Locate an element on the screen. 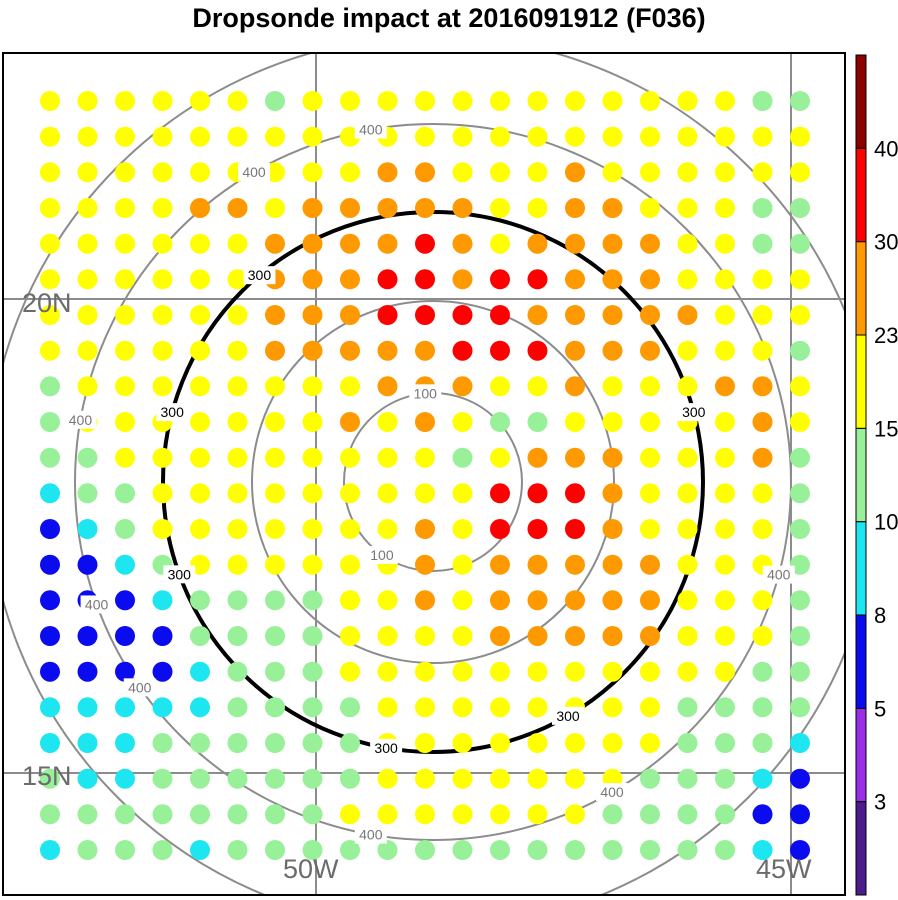 This screenshot has height=900, width=898. contour-label-300: 300 is located at coordinates (568, 715).